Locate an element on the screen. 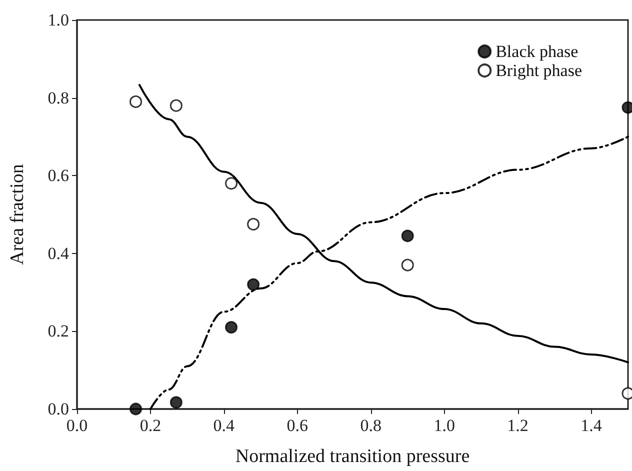  legend-label: Black phase is located at coordinates (537, 51).